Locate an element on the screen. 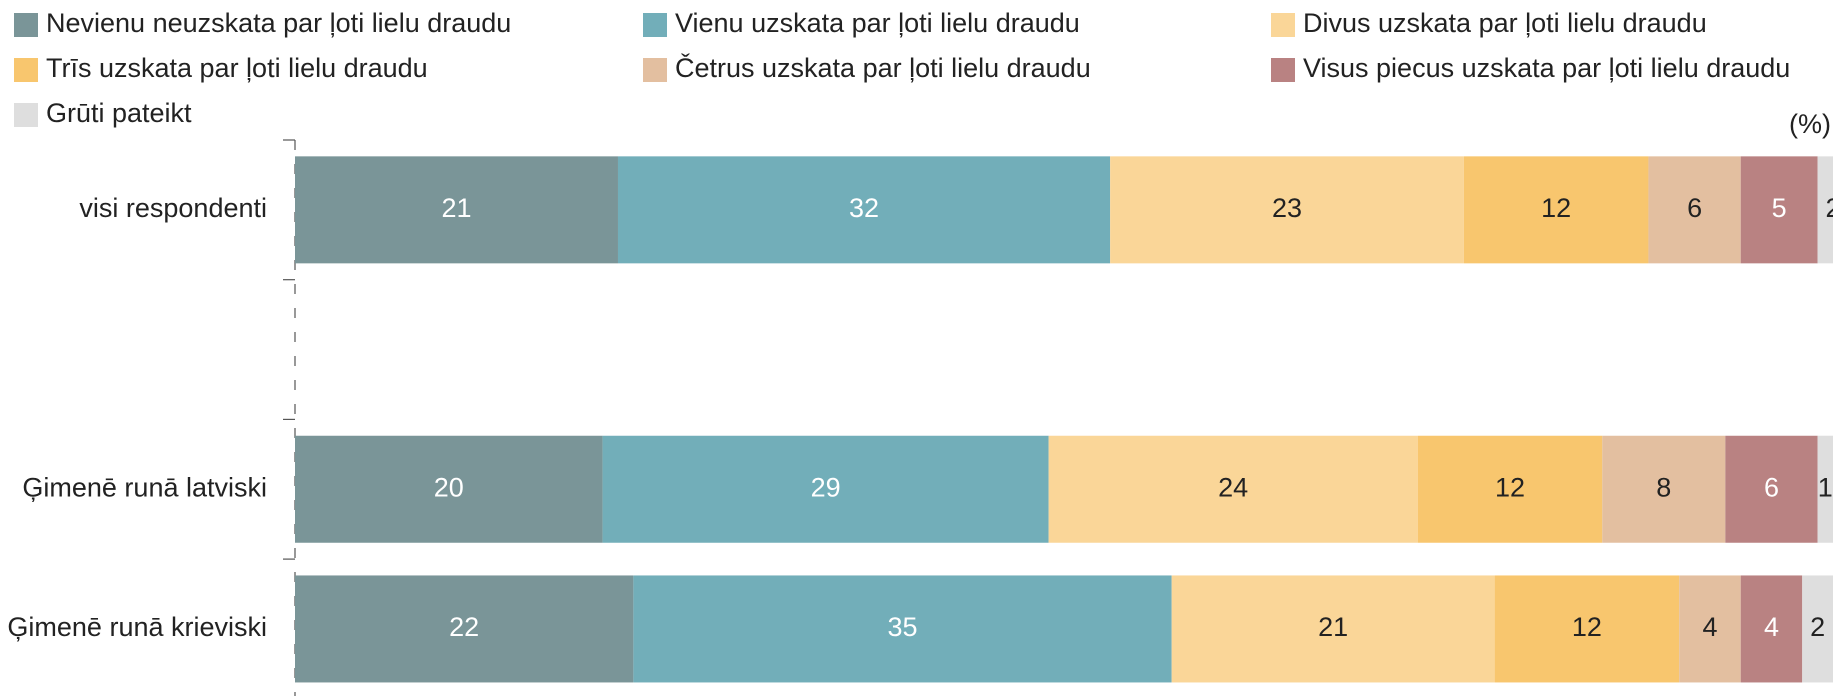  unit-label: (%) is located at coordinates (1810, 124).